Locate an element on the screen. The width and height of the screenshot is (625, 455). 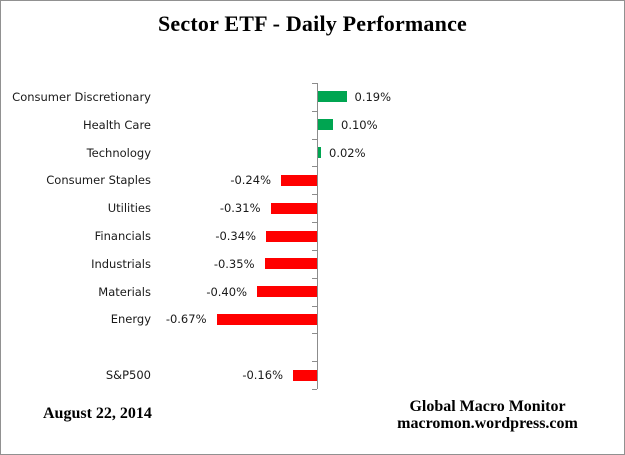
category-label: Industrials is located at coordinates (121, 263).